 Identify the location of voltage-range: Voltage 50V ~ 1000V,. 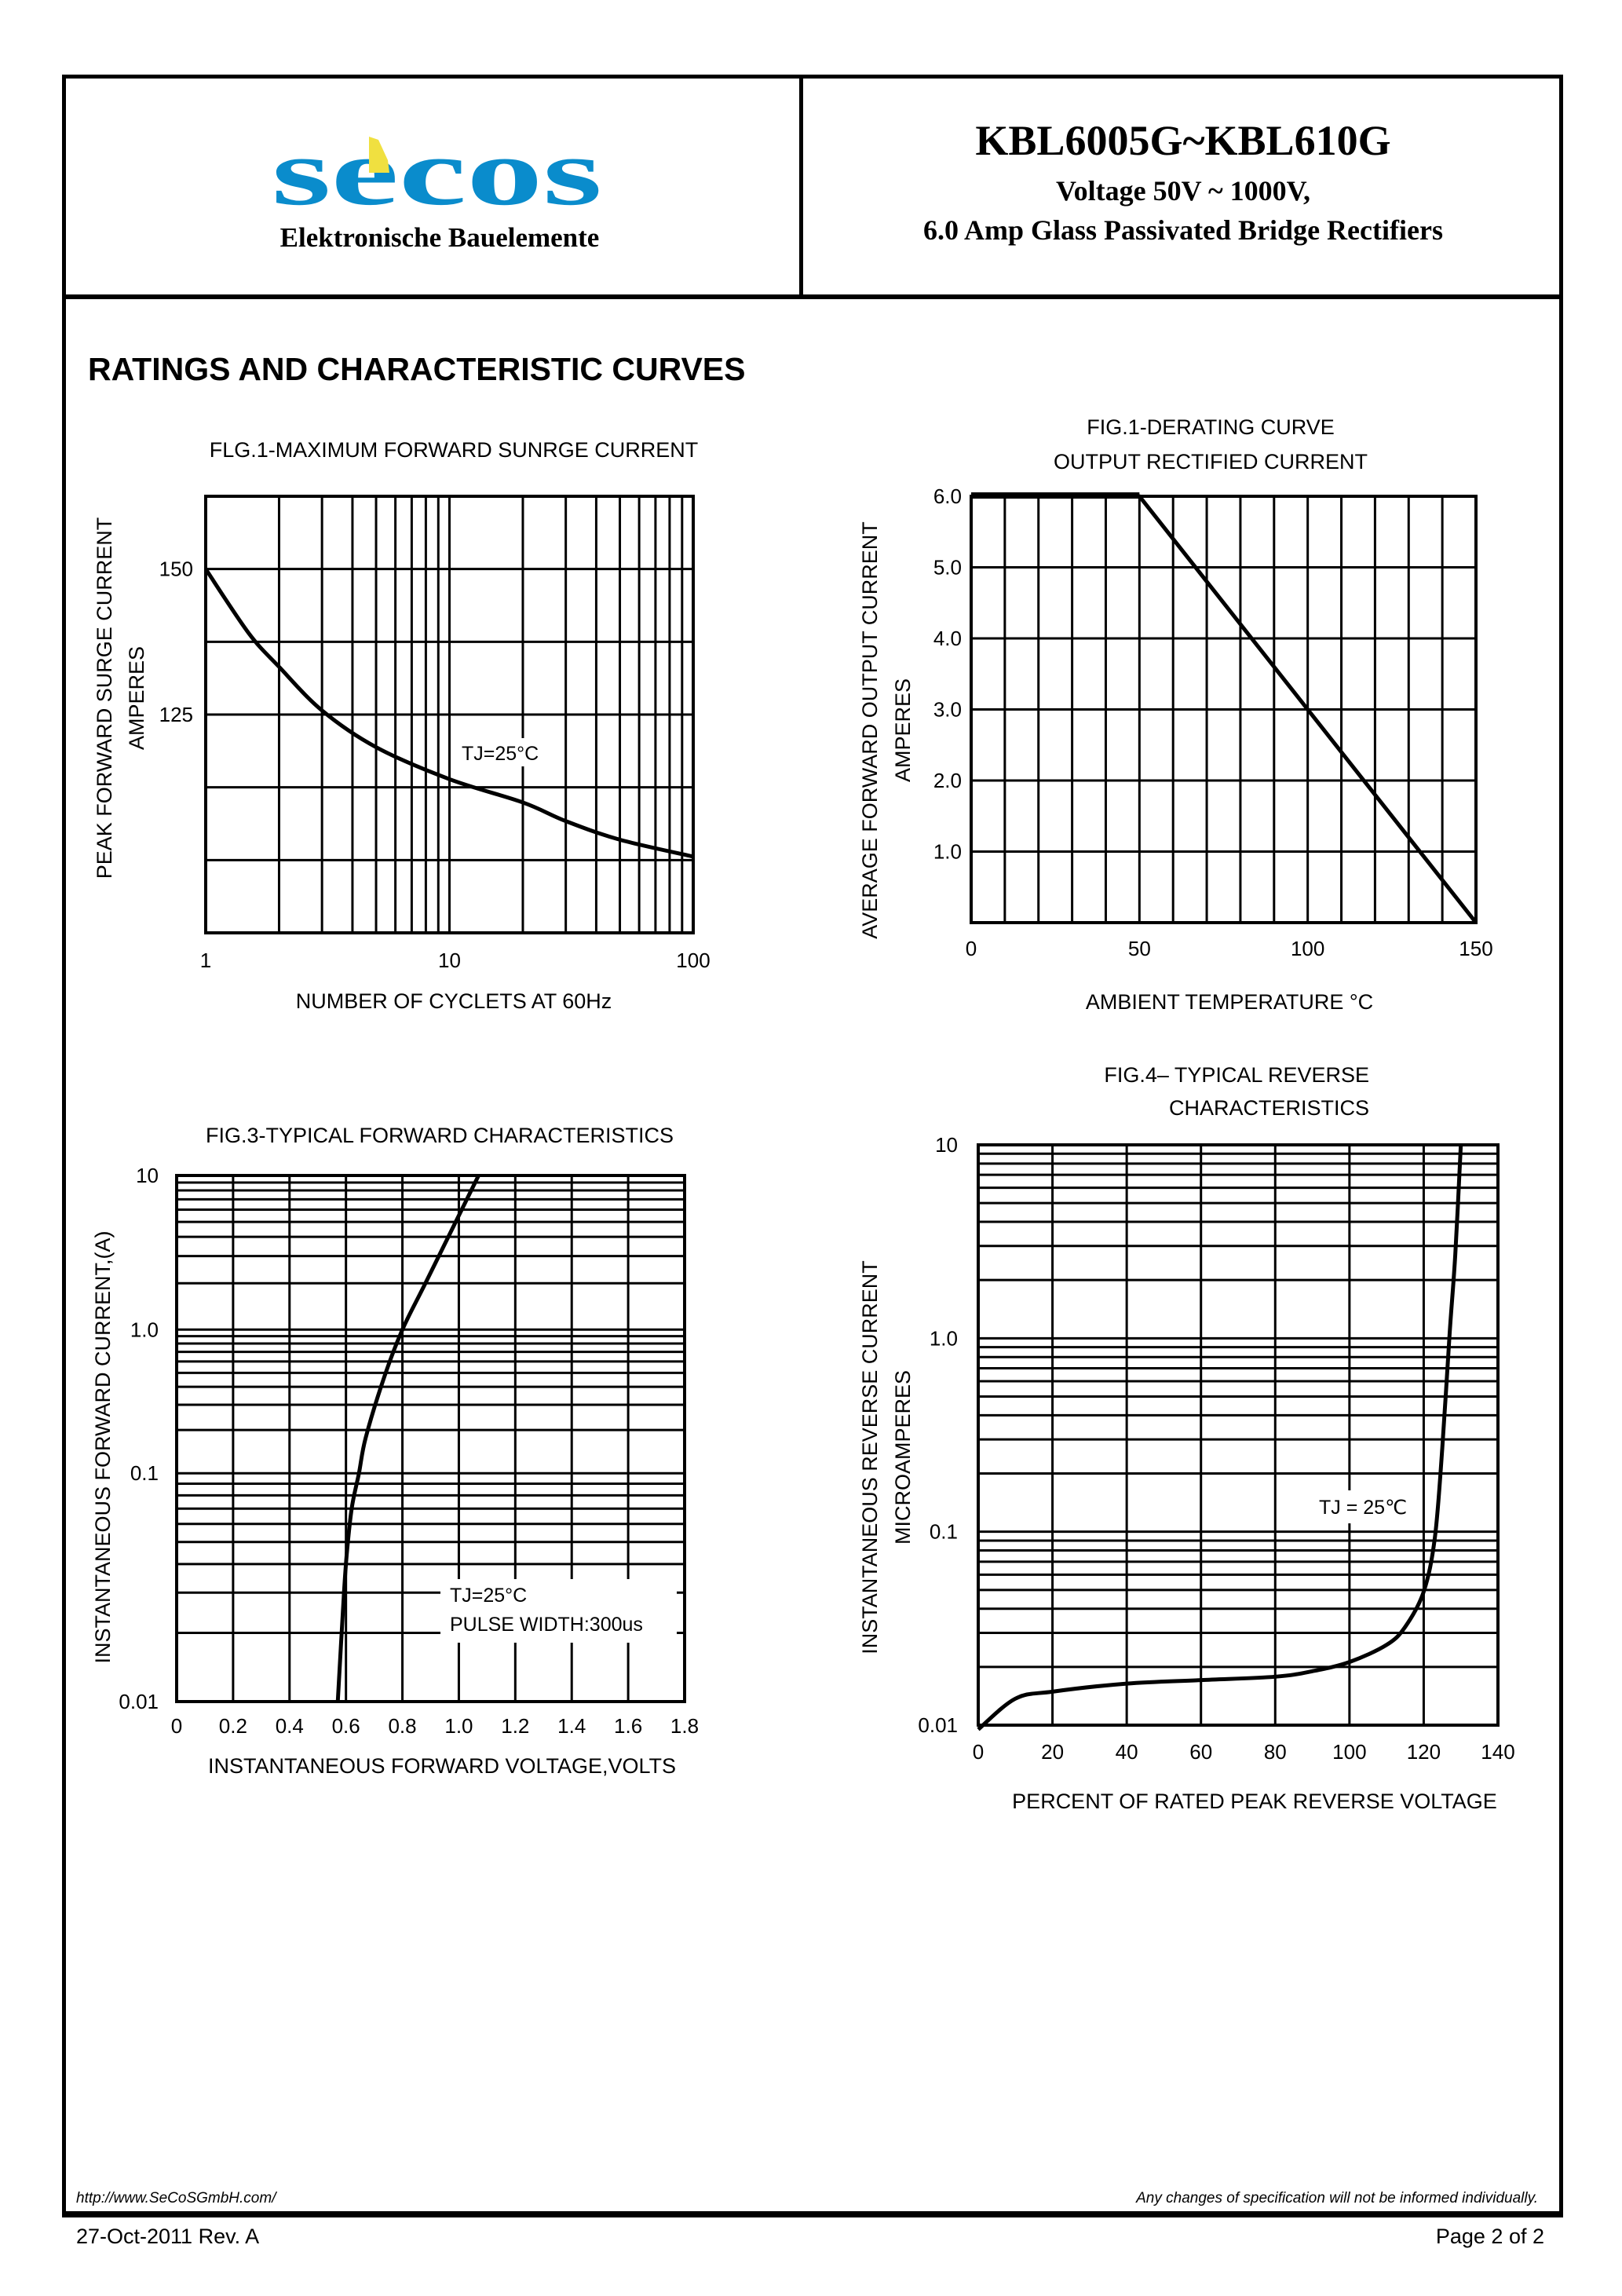
(1183, 191).